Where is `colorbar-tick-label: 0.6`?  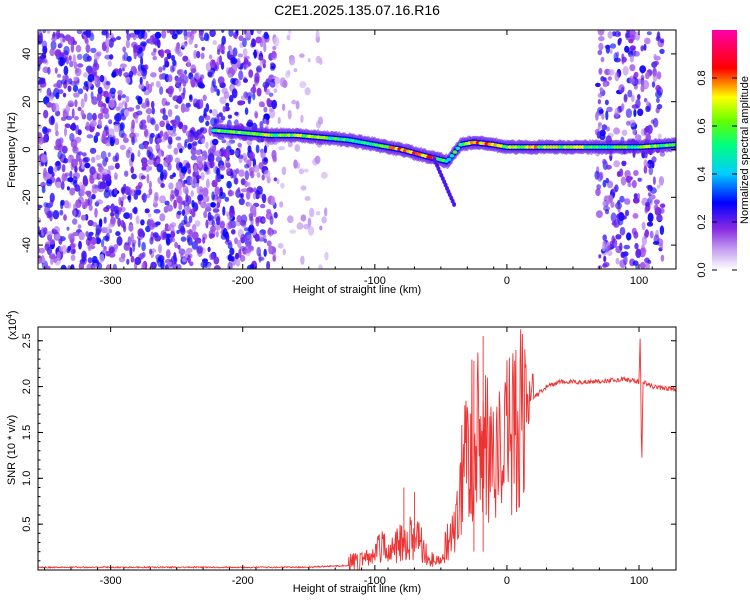
colorbar-tick-label: 0.6 is located at coordinates (702, 125).